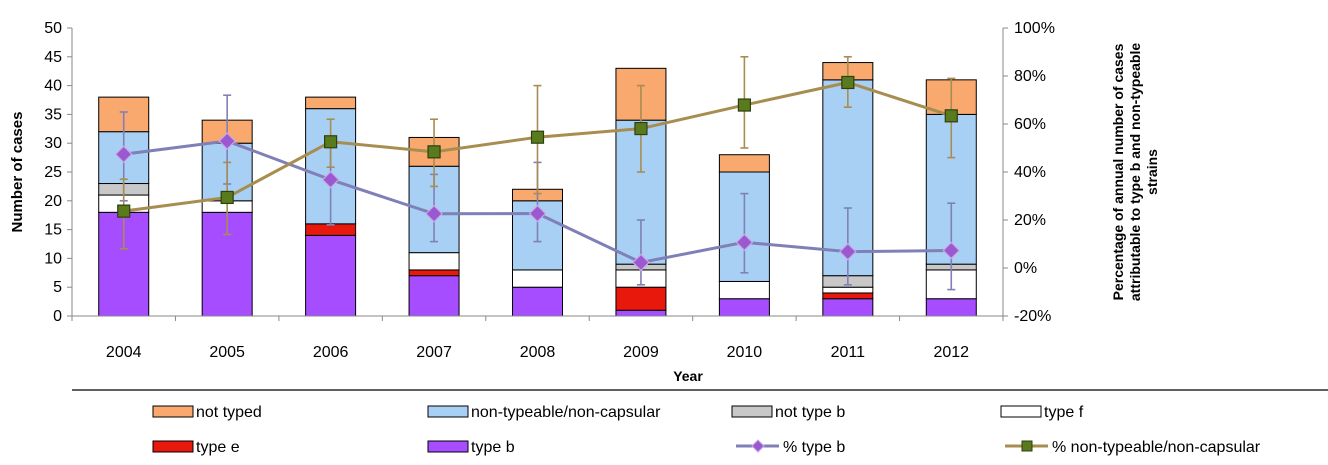 Image resolution: width=1328 pixels, height=465 pixels. What do you see at coordinates (173, 411) in the screenshot?
I see `legend-swatch-not-typed` at bounding box center [173, 411].